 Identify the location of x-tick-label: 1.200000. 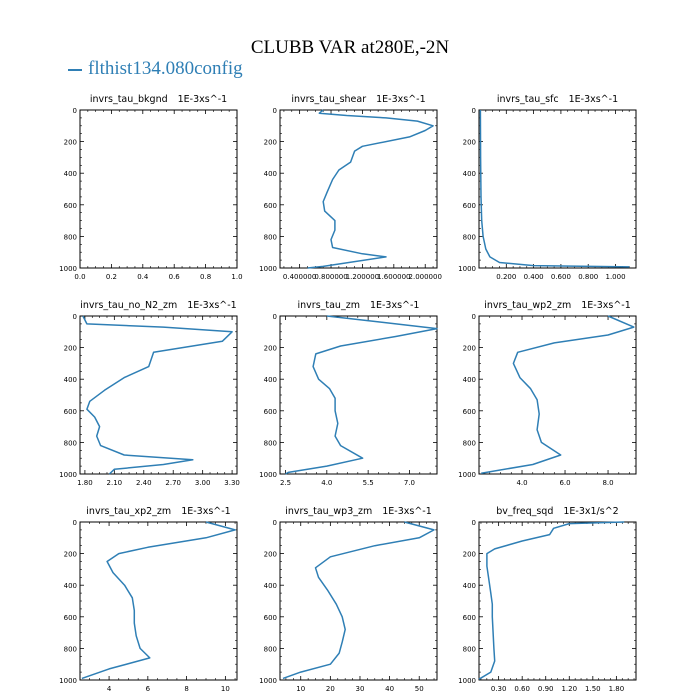
(362, 277).